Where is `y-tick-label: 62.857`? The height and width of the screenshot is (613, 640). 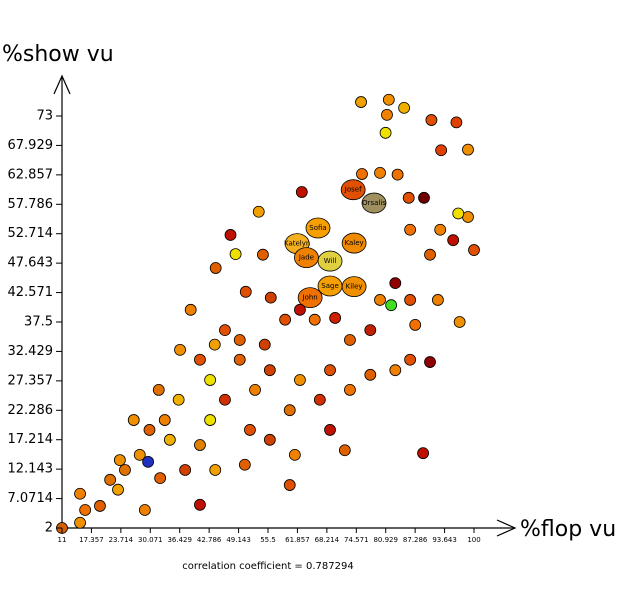
y-tick-label: 62.857 is located at coordinates (31, 174).